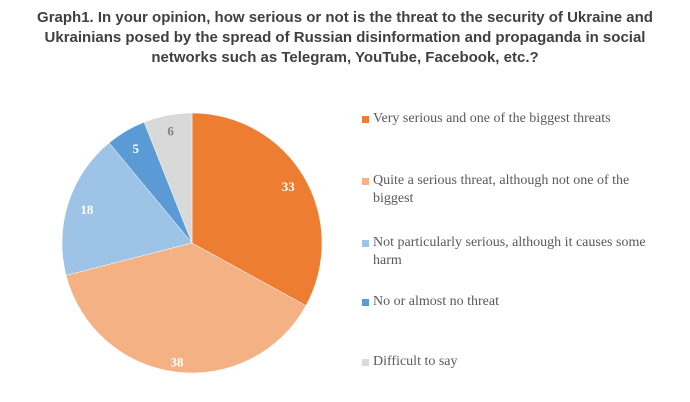 This screenshot has width=690, height=402. What do you see at coordinates (512, 302) in the screenshot?
I see `legend-item-no-threat: No or almost no threat` at bounding box center [512, 302].